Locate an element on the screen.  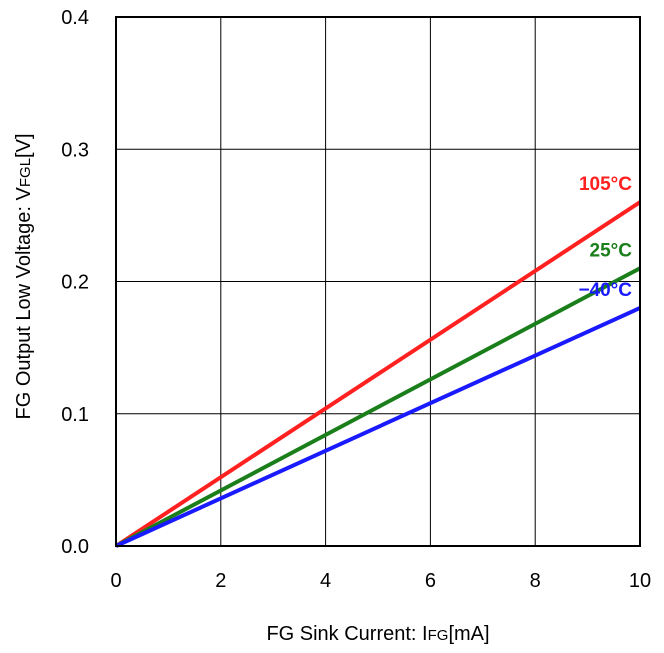
x-axis-title: FG Sink Current: IFG[mA] is located at coordinates (377, 634).